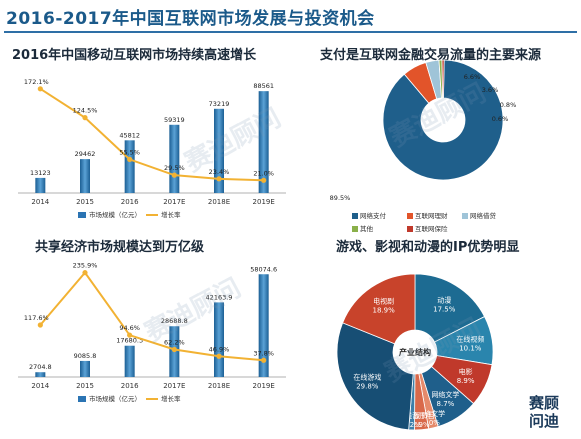 Image resolution: width=581 pixels, height=439 pixels. What do you see at coordinates (367, 228) in the screenshot?
I see `chart2-legend-label-3: 其他` at bounding box center [367, 228].